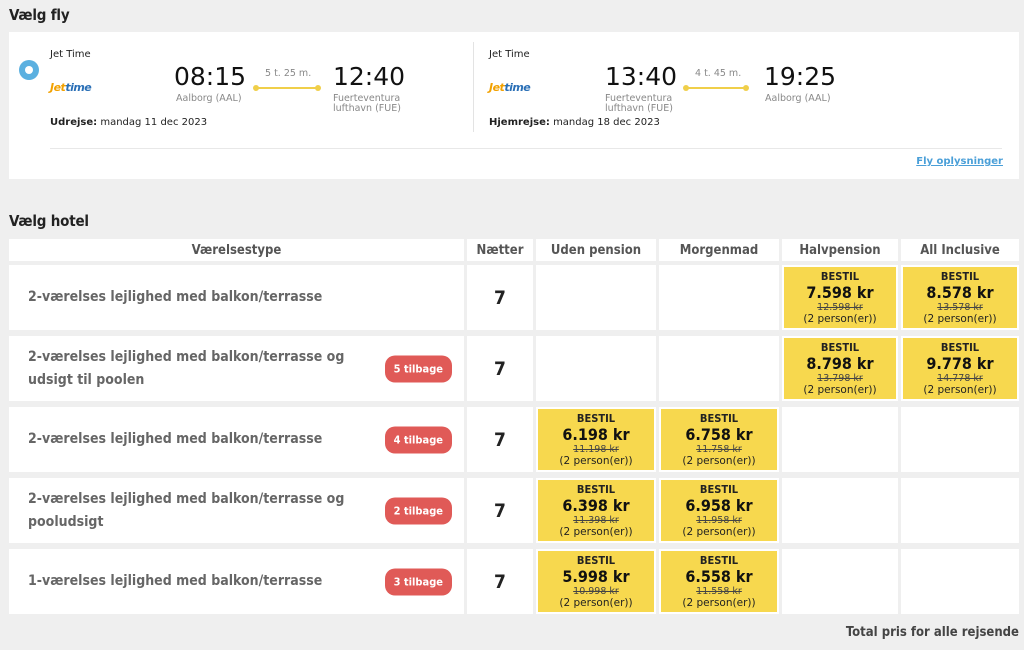 The width and height of the screenshot is (1024, 650). Describe the element at coordinates (840, 250) in the screenshot. I see `header-half-board: Halvpension` at that location.